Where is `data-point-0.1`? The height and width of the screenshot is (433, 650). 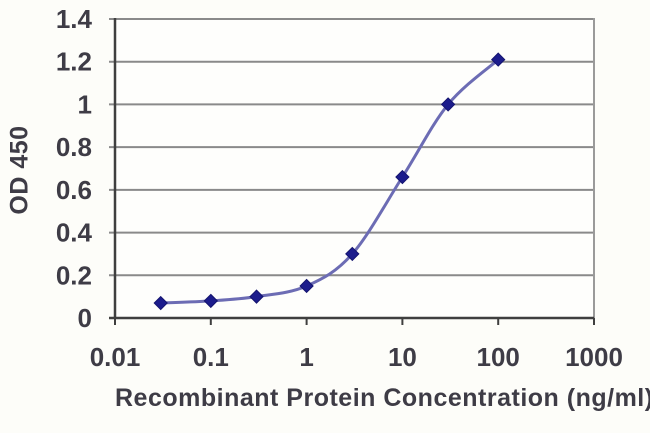 data-point-0.1 is located at coordinates (211, 301).